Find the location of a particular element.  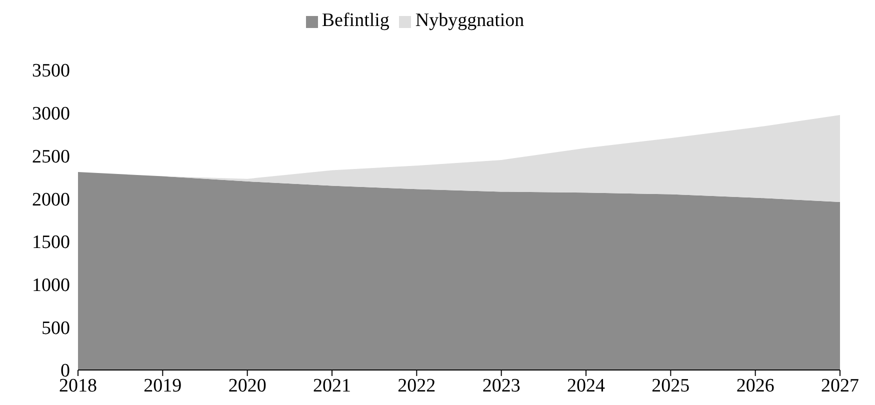

x-tick-label: 2021 is located at coordinates (332, 385).